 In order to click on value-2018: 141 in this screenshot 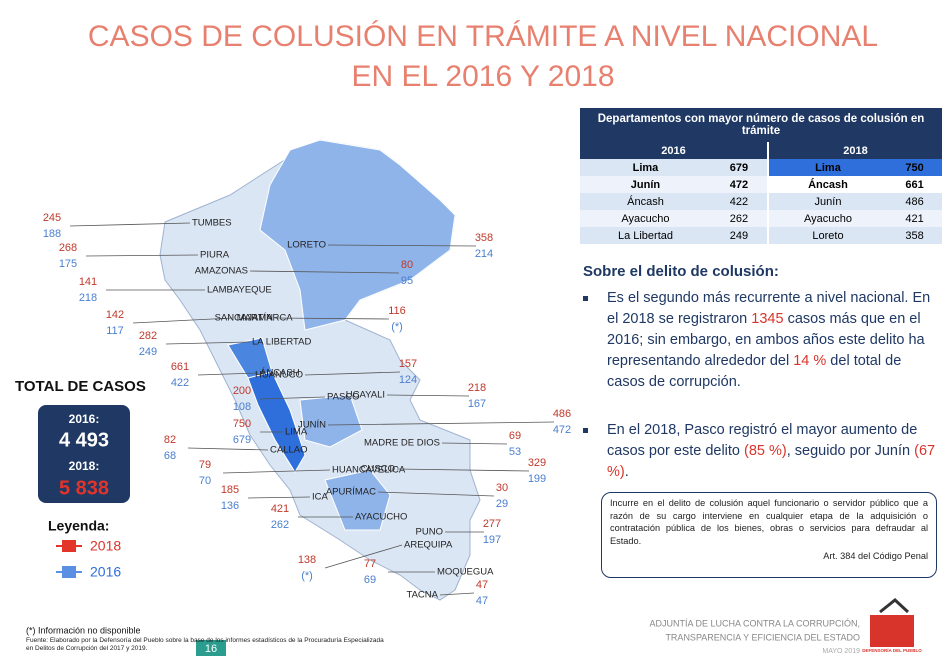, I will do `click(88, 282)`.